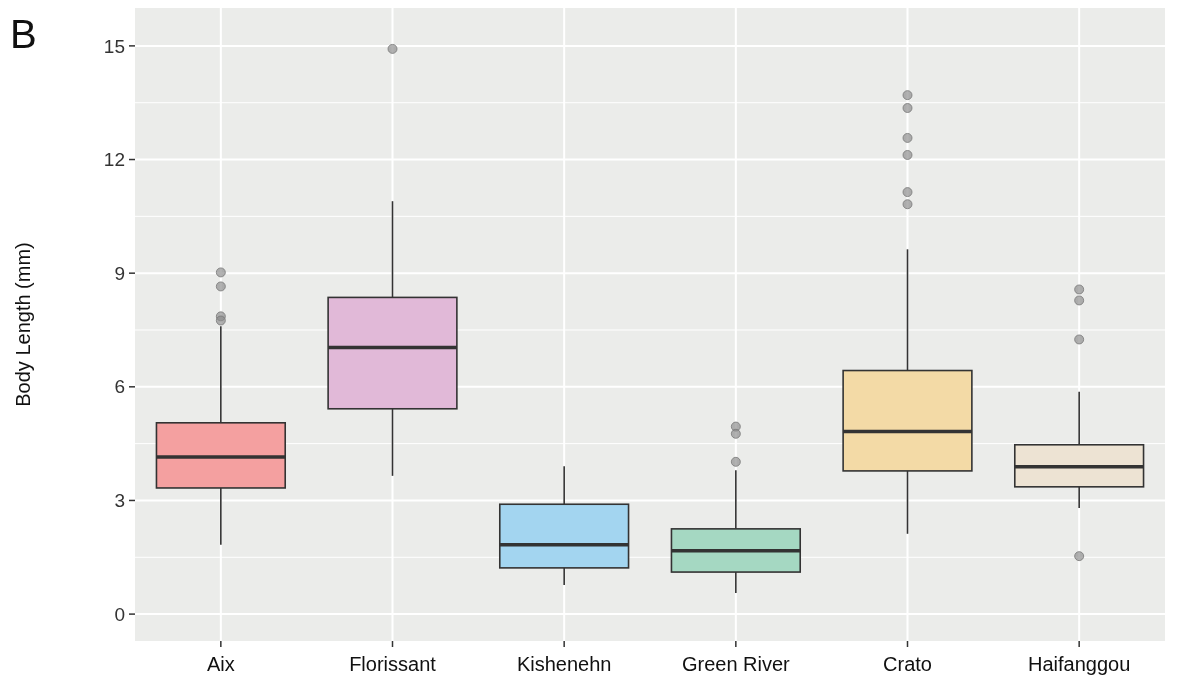 This screenshot has height=698, width=1183. I want to click on x-tick-label: Crato, so click(907, 664).